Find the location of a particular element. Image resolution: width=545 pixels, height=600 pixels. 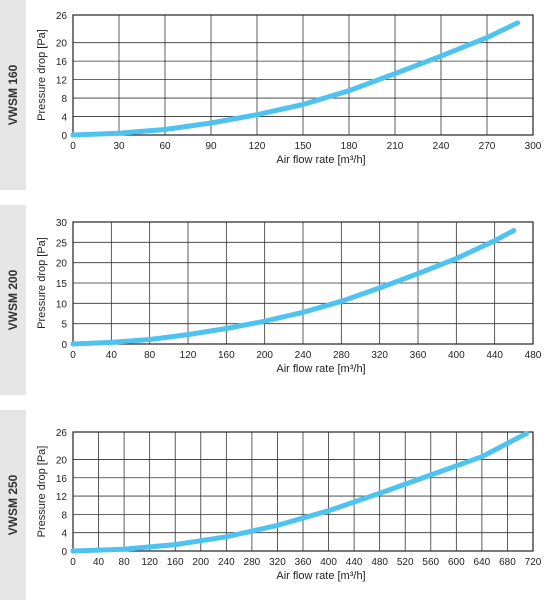

x-tick-label: 210 is located at coordinates (395, 146).